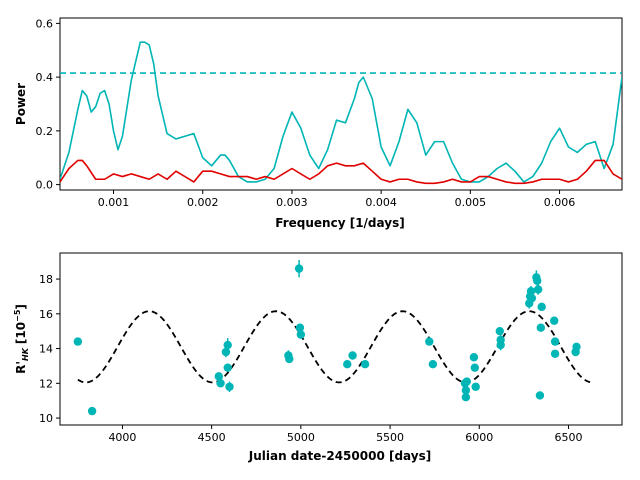  I want to click on timeseries-x-axis-label: Julian date-2450000 [days], so click(339, 456).